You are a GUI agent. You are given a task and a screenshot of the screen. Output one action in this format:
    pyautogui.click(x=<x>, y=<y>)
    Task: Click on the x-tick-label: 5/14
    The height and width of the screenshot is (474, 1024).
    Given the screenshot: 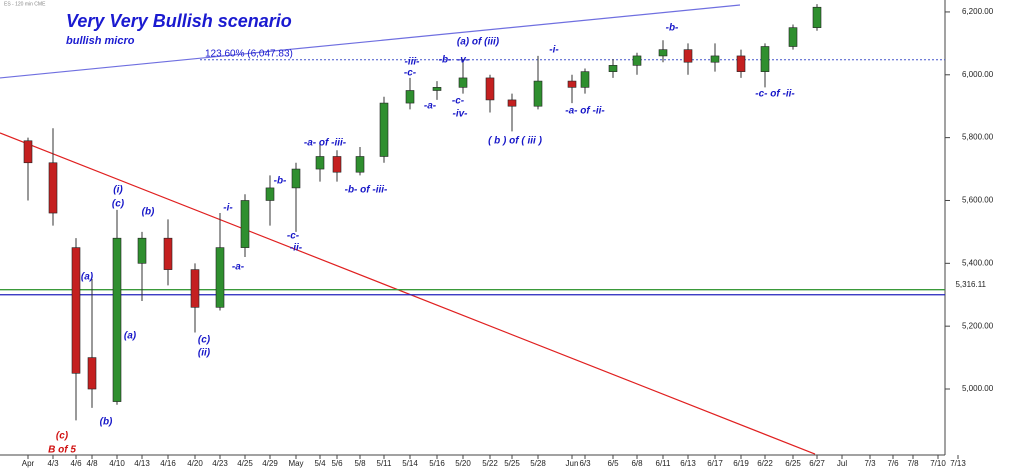 What is the action you would take?
    pyautogui.click(x=410, y=463)
    